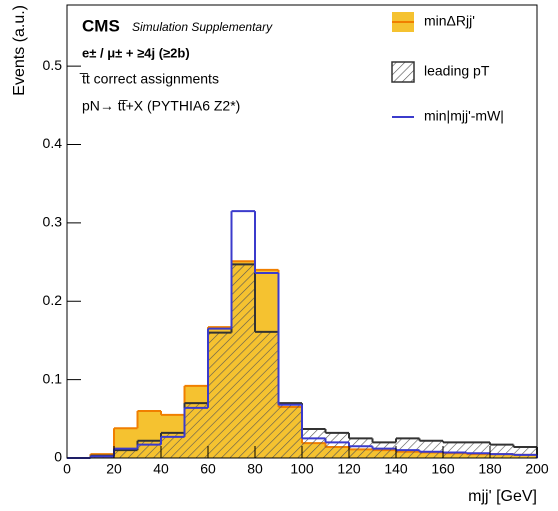 This screenshot has width=558, height=511. What do you see at coordinates (136, 52) in the screenshot?
I see `annotation: e± / μ± + ≥4j (≥2b)` at bounding box center [136, 52].